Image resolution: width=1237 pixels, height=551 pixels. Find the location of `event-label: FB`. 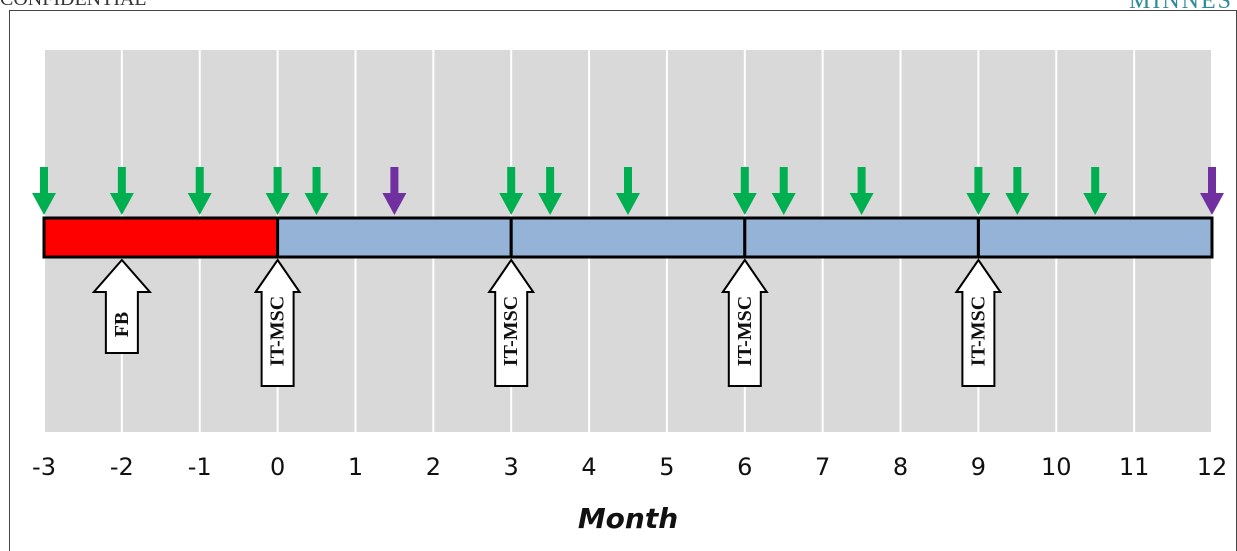

event-label: FB is located at coordinates (122, 325).